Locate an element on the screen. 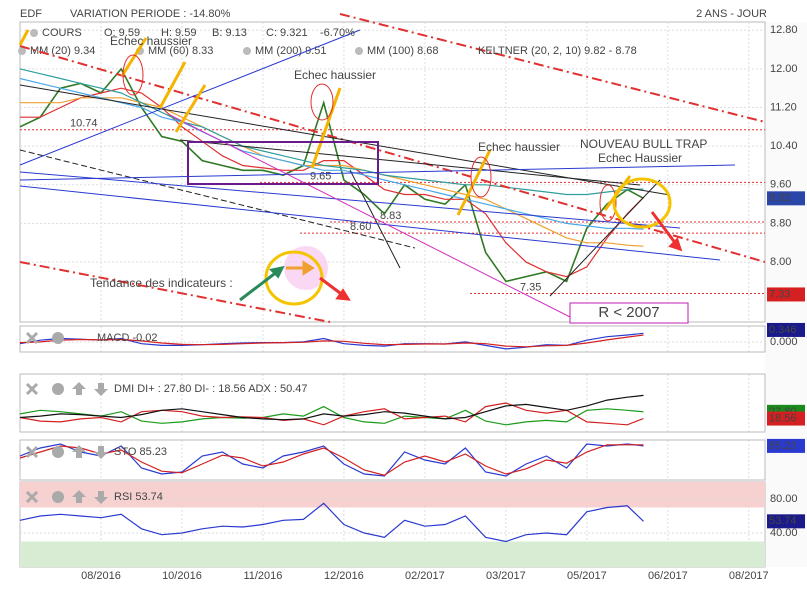 Image resolution: width=807 pixels, height=592 pixels. quote: H: 9.59 is located at coordinates (178, 33).